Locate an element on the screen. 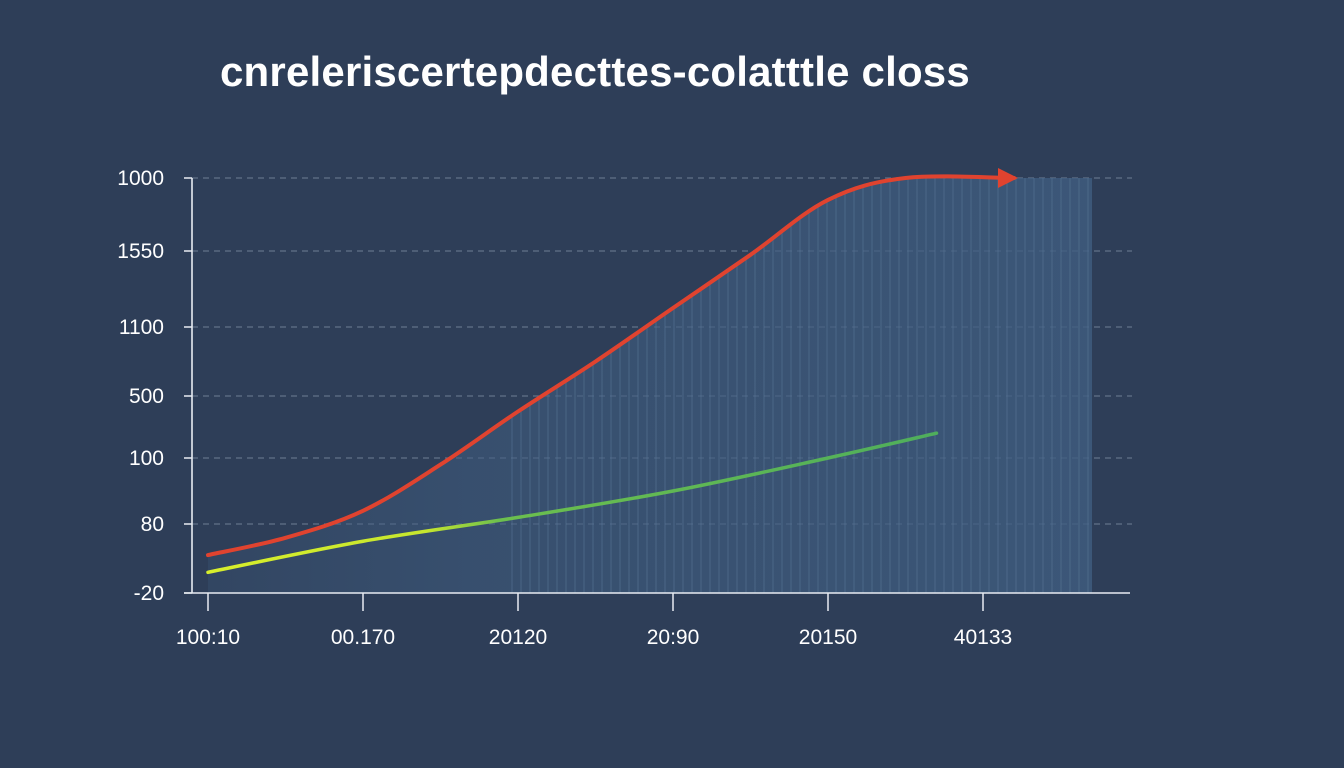 This screenshot has width=1344, height=768. x-tick-label: 20120 is located at coordinates (518, 637).